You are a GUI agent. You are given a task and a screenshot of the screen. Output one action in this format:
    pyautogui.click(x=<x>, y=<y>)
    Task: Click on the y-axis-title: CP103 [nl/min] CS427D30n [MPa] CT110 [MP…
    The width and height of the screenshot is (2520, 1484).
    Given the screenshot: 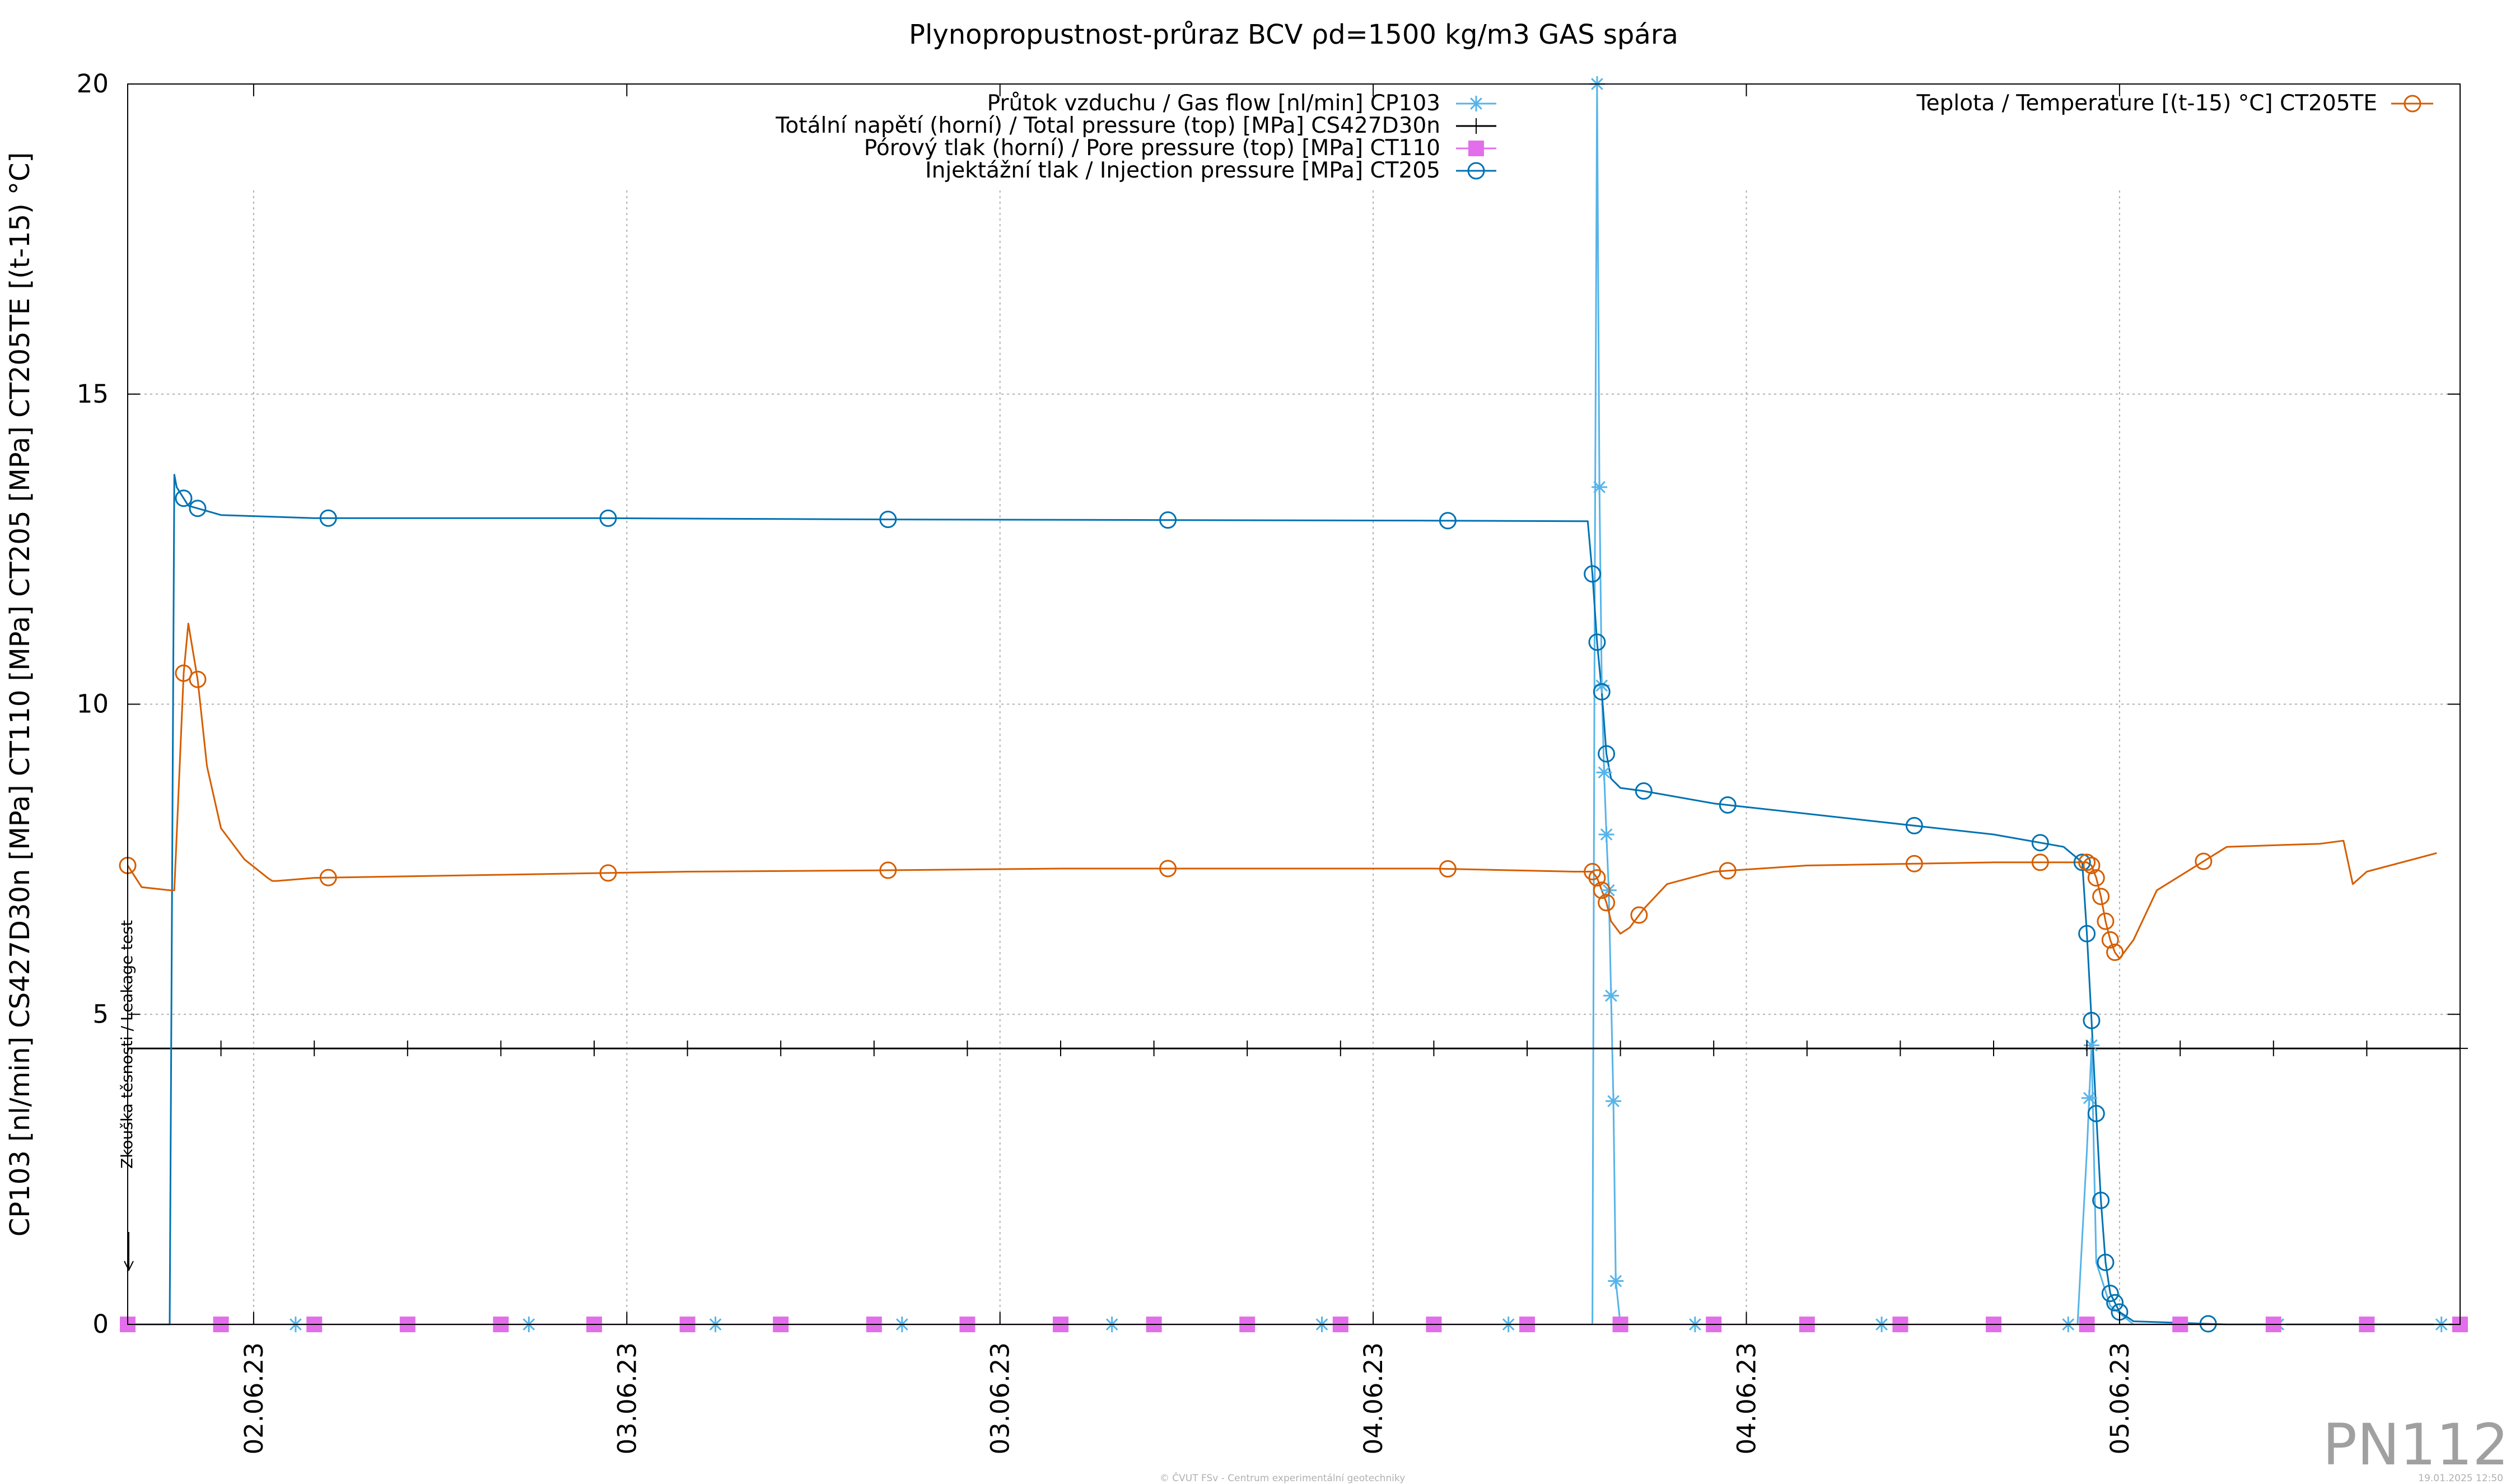 What is the action you would take?
    pyautogui.click(x=20, y=694)
    